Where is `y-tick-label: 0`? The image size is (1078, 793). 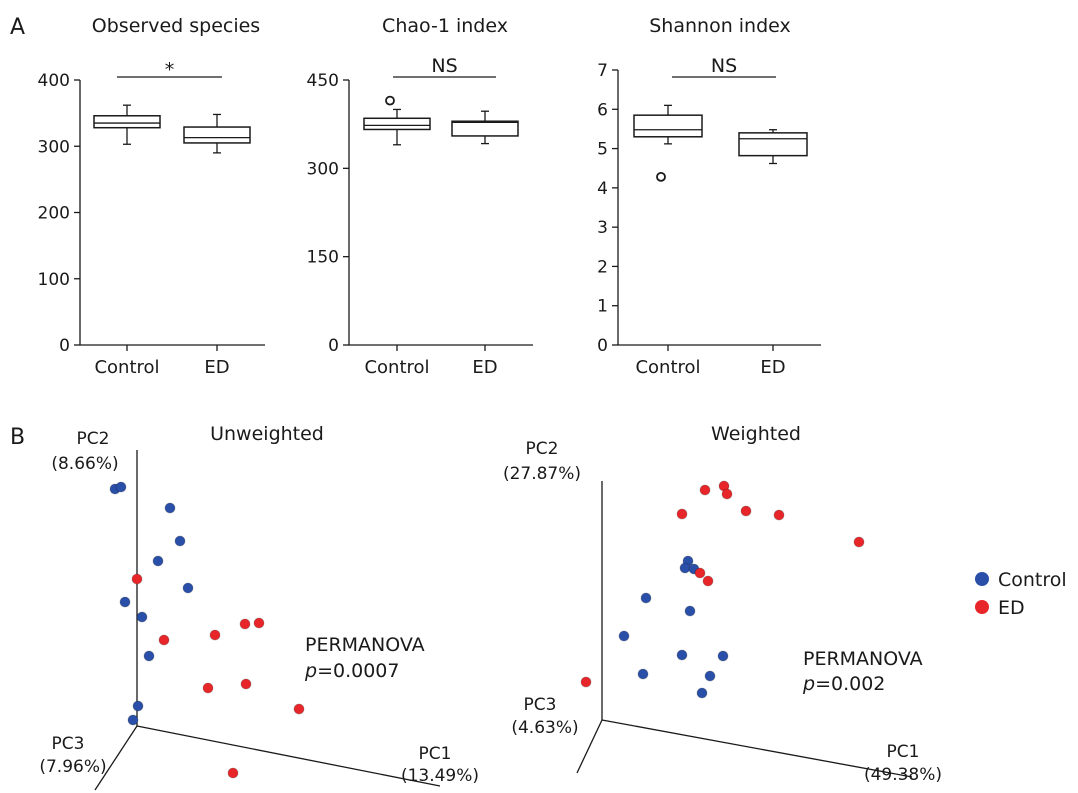 y-tick-label: 0 is located at coordinates (64, 346).